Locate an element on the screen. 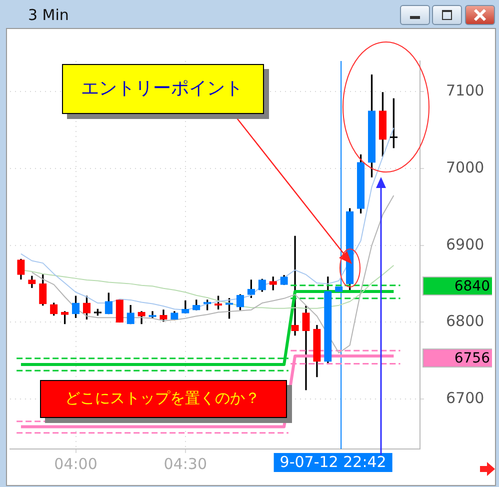  x-tick-label: 04:00 is located at coordinates (76, 463).